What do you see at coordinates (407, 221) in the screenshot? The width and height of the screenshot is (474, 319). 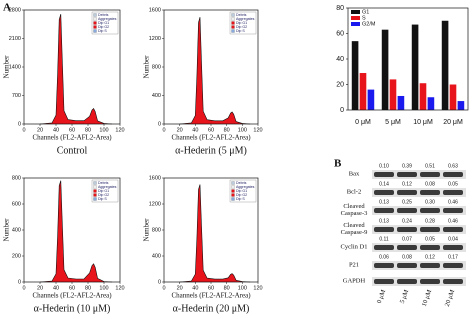 I see `blot-value: 0.24` at bounding box center [407, 221].